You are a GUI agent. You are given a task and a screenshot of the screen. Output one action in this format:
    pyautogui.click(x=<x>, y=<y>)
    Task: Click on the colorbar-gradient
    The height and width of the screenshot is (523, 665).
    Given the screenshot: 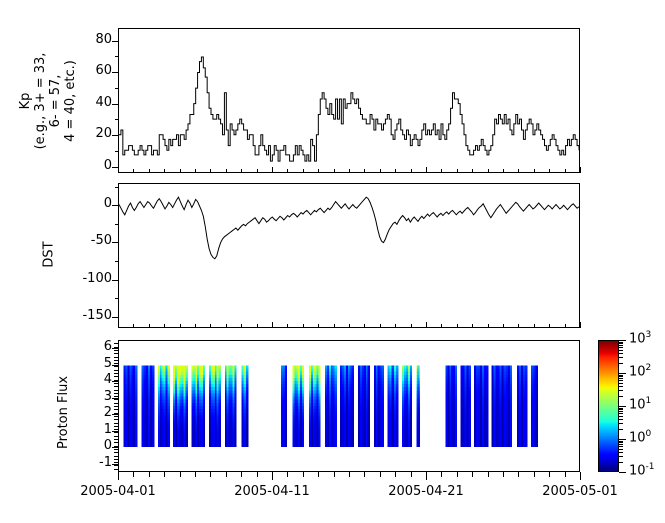 What is the action you would take?
    pyautogui.click(x=608, y=406)
    